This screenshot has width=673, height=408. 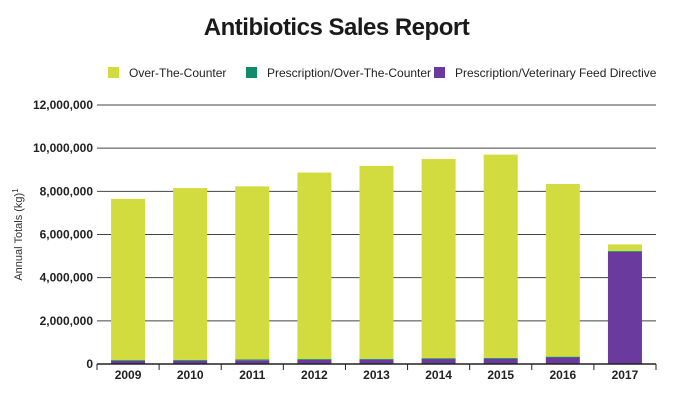 I want to click on y-tick-label: 0, so click(x=89, y=364).